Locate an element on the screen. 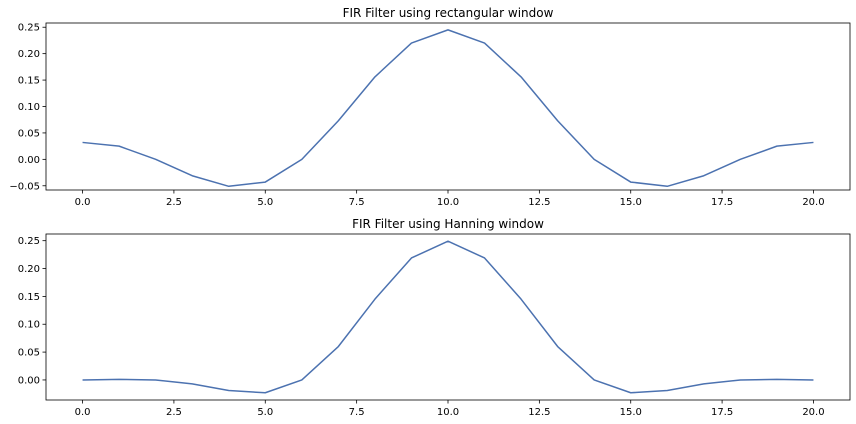  top-chart-ytick-label: 0.15 is located at coordinates (29, 81).